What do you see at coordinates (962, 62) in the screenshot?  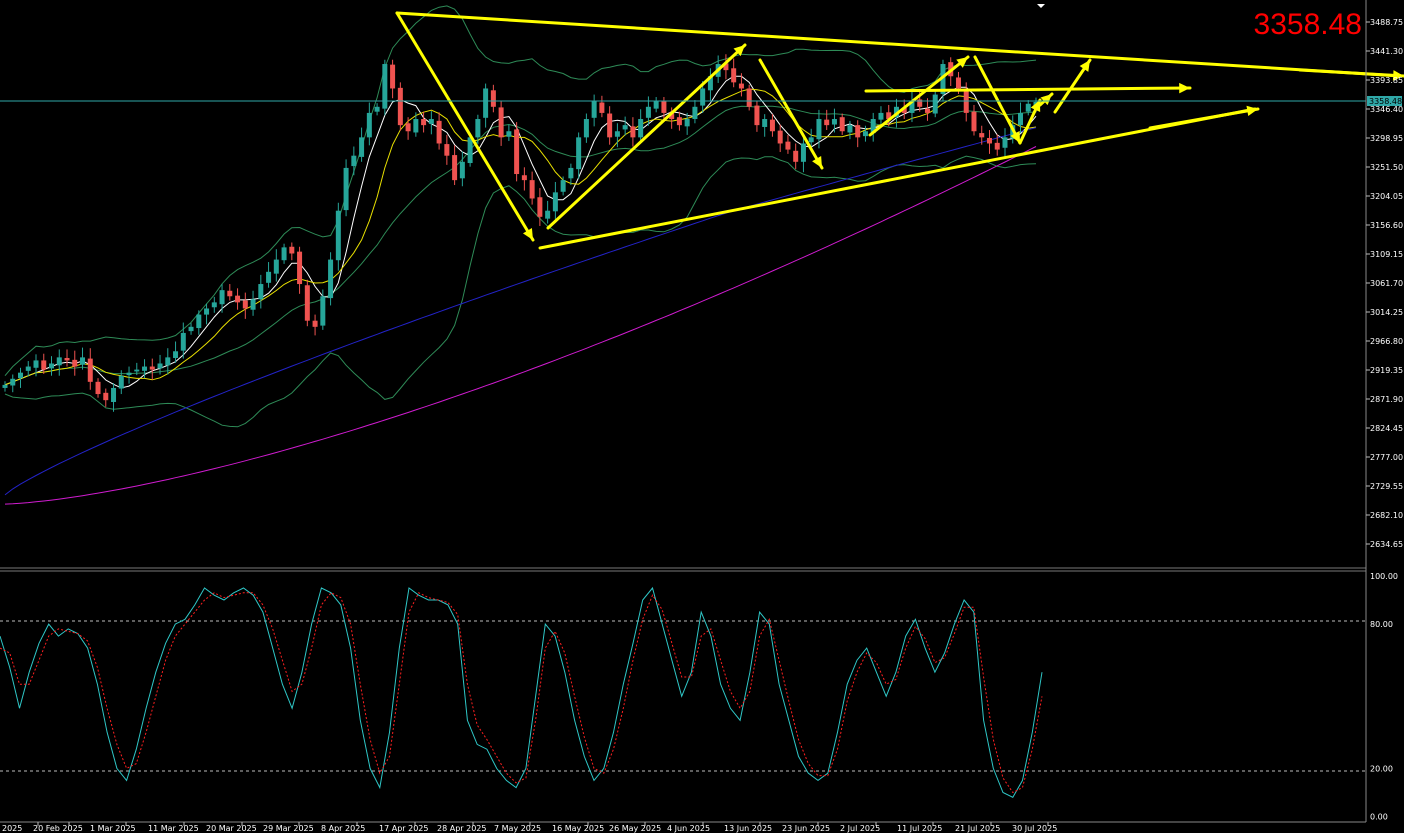 I see `wave-up-2-head` at bounding box center [962, 62].